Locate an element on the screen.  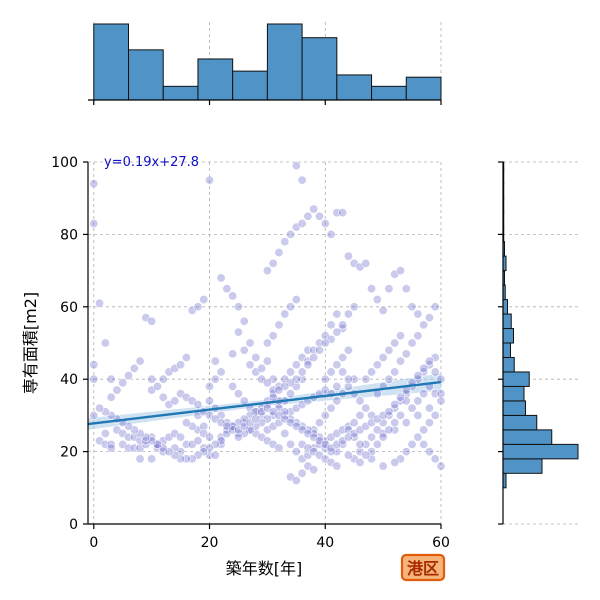
y-tick-label: 20 is located at coordinates (69, 453).